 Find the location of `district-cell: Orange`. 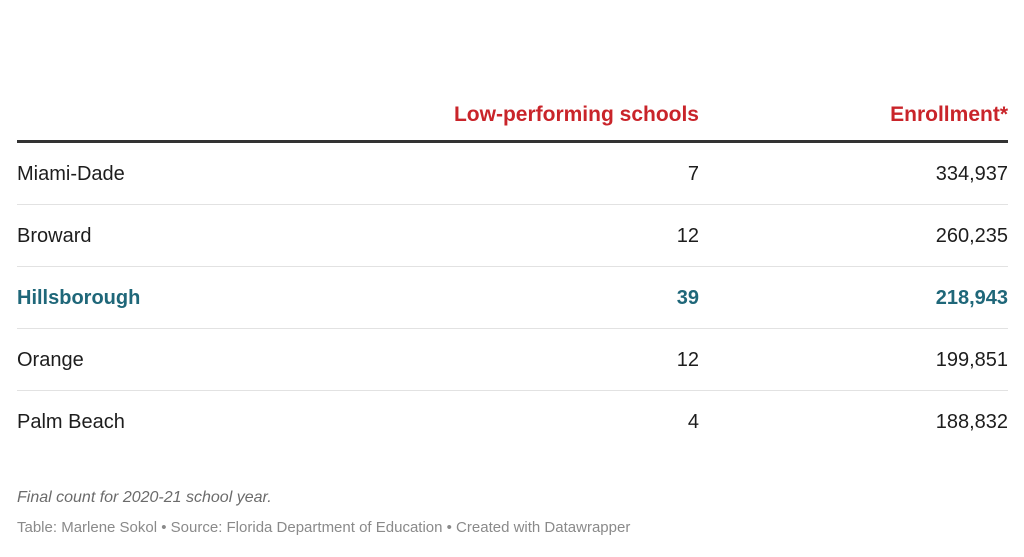

district-cell: Orange is located at coordinates (50, 359).